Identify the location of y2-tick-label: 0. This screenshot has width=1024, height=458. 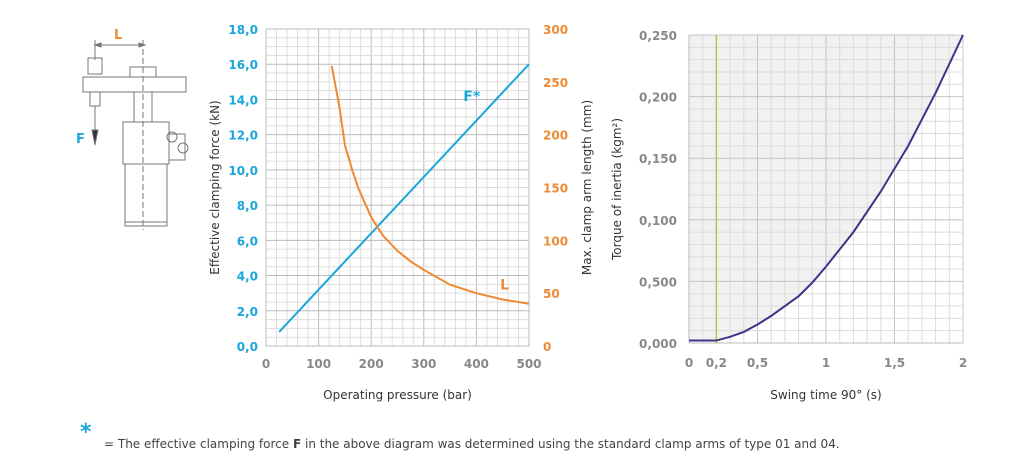
(547, 347).